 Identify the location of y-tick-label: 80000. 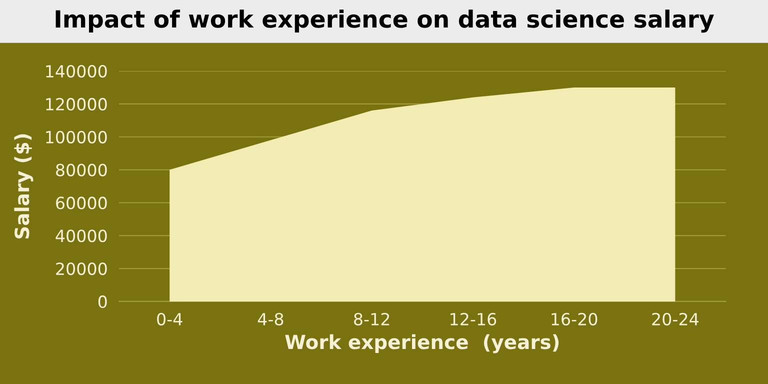
(81, 170).